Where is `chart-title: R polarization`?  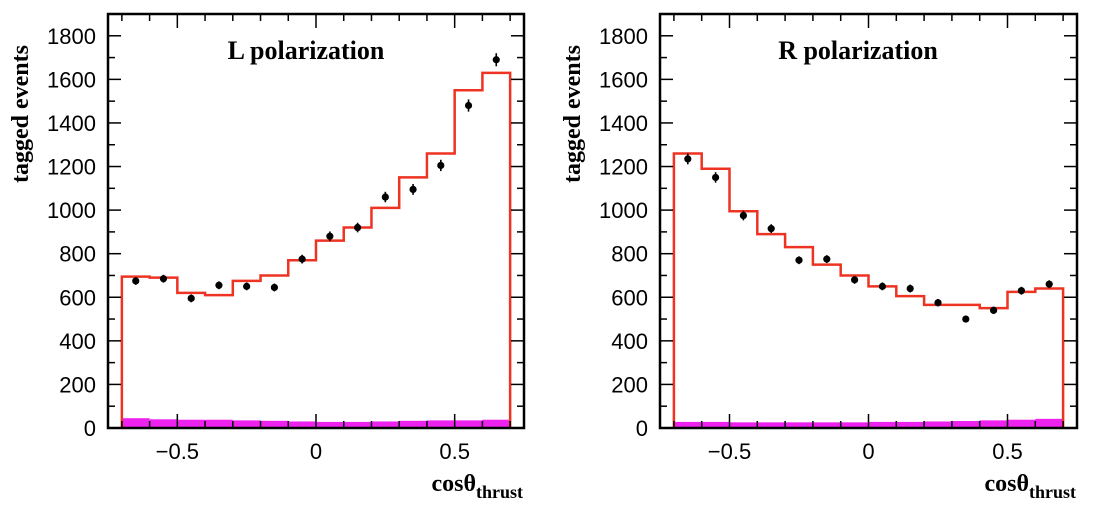 chart-title: R polarization is located at coordinates (858, 50).